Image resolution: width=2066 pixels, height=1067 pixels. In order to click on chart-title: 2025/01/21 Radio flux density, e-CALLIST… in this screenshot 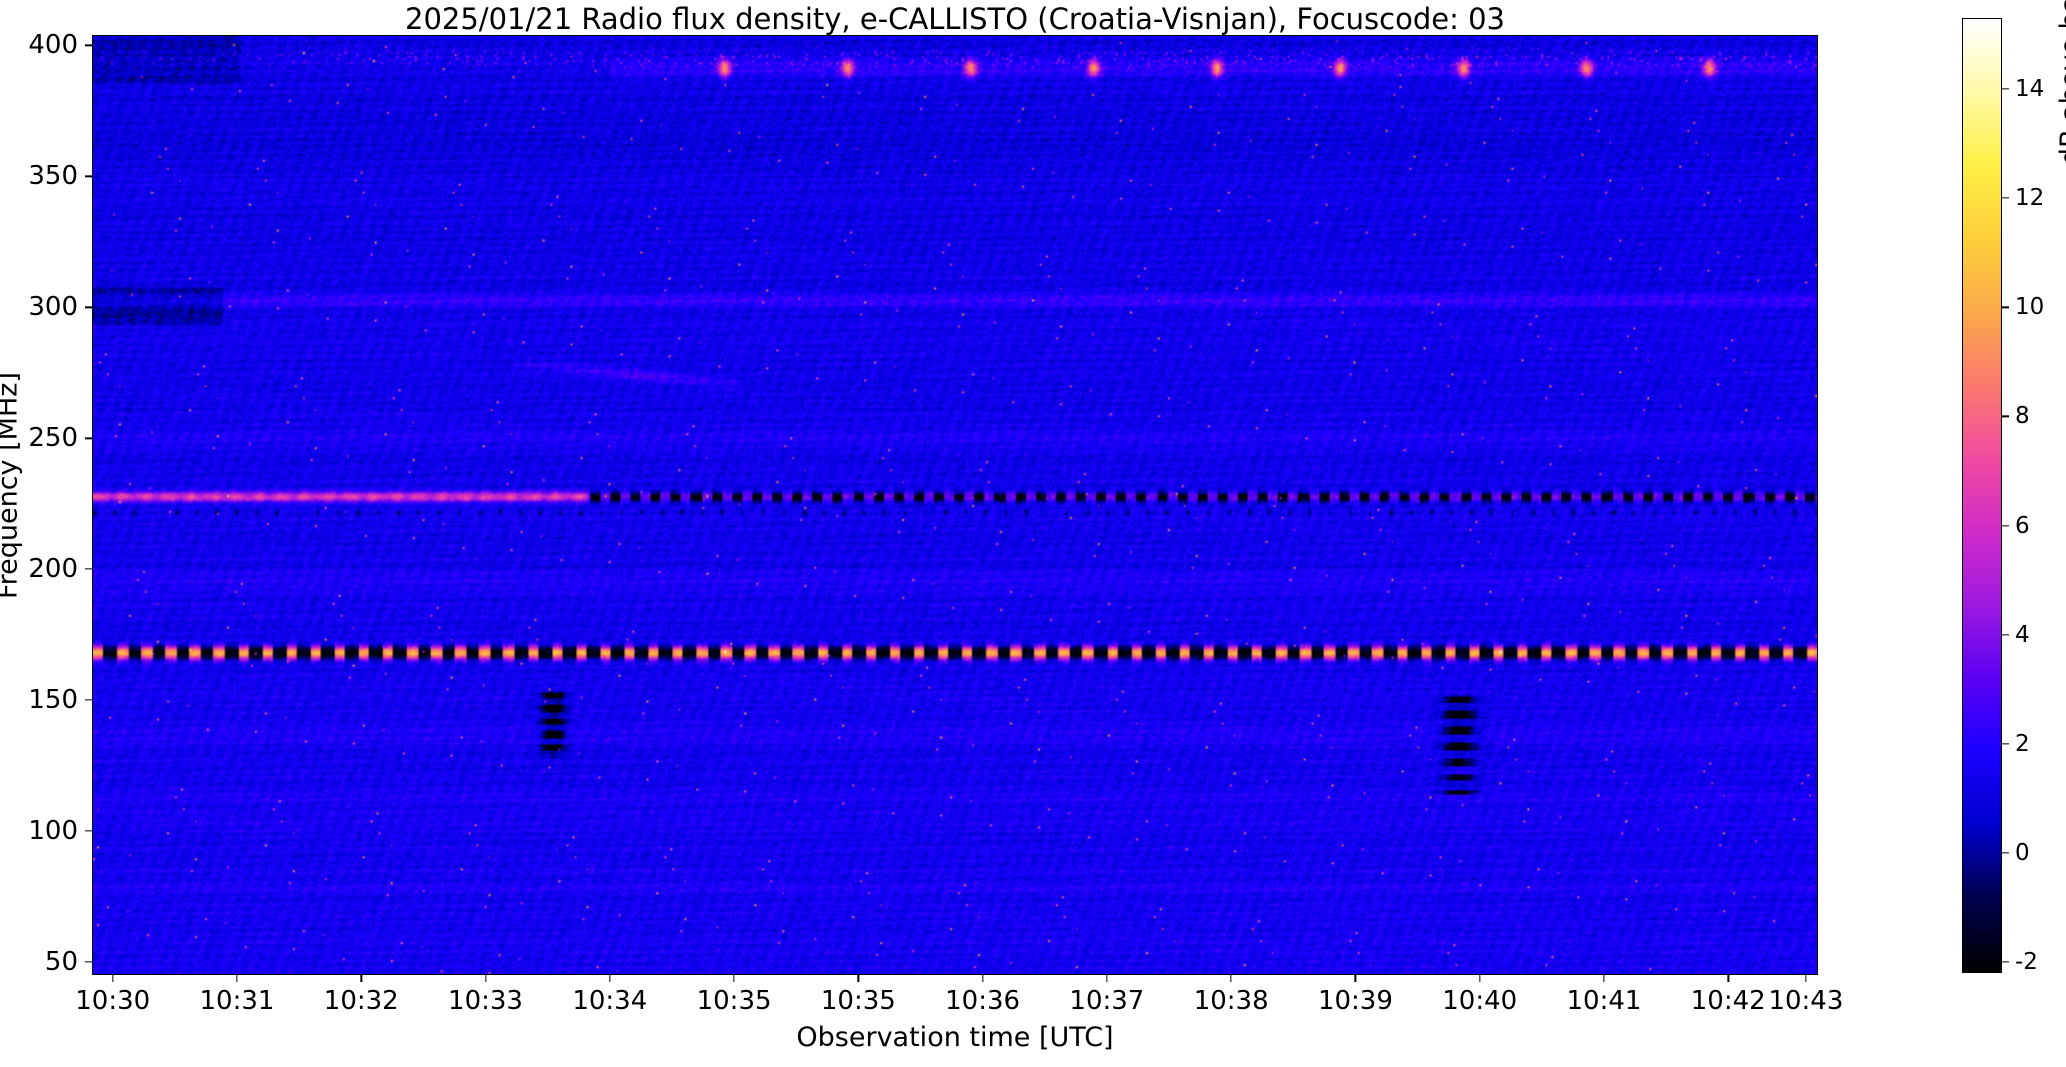, I will do `click(955, 19)`.